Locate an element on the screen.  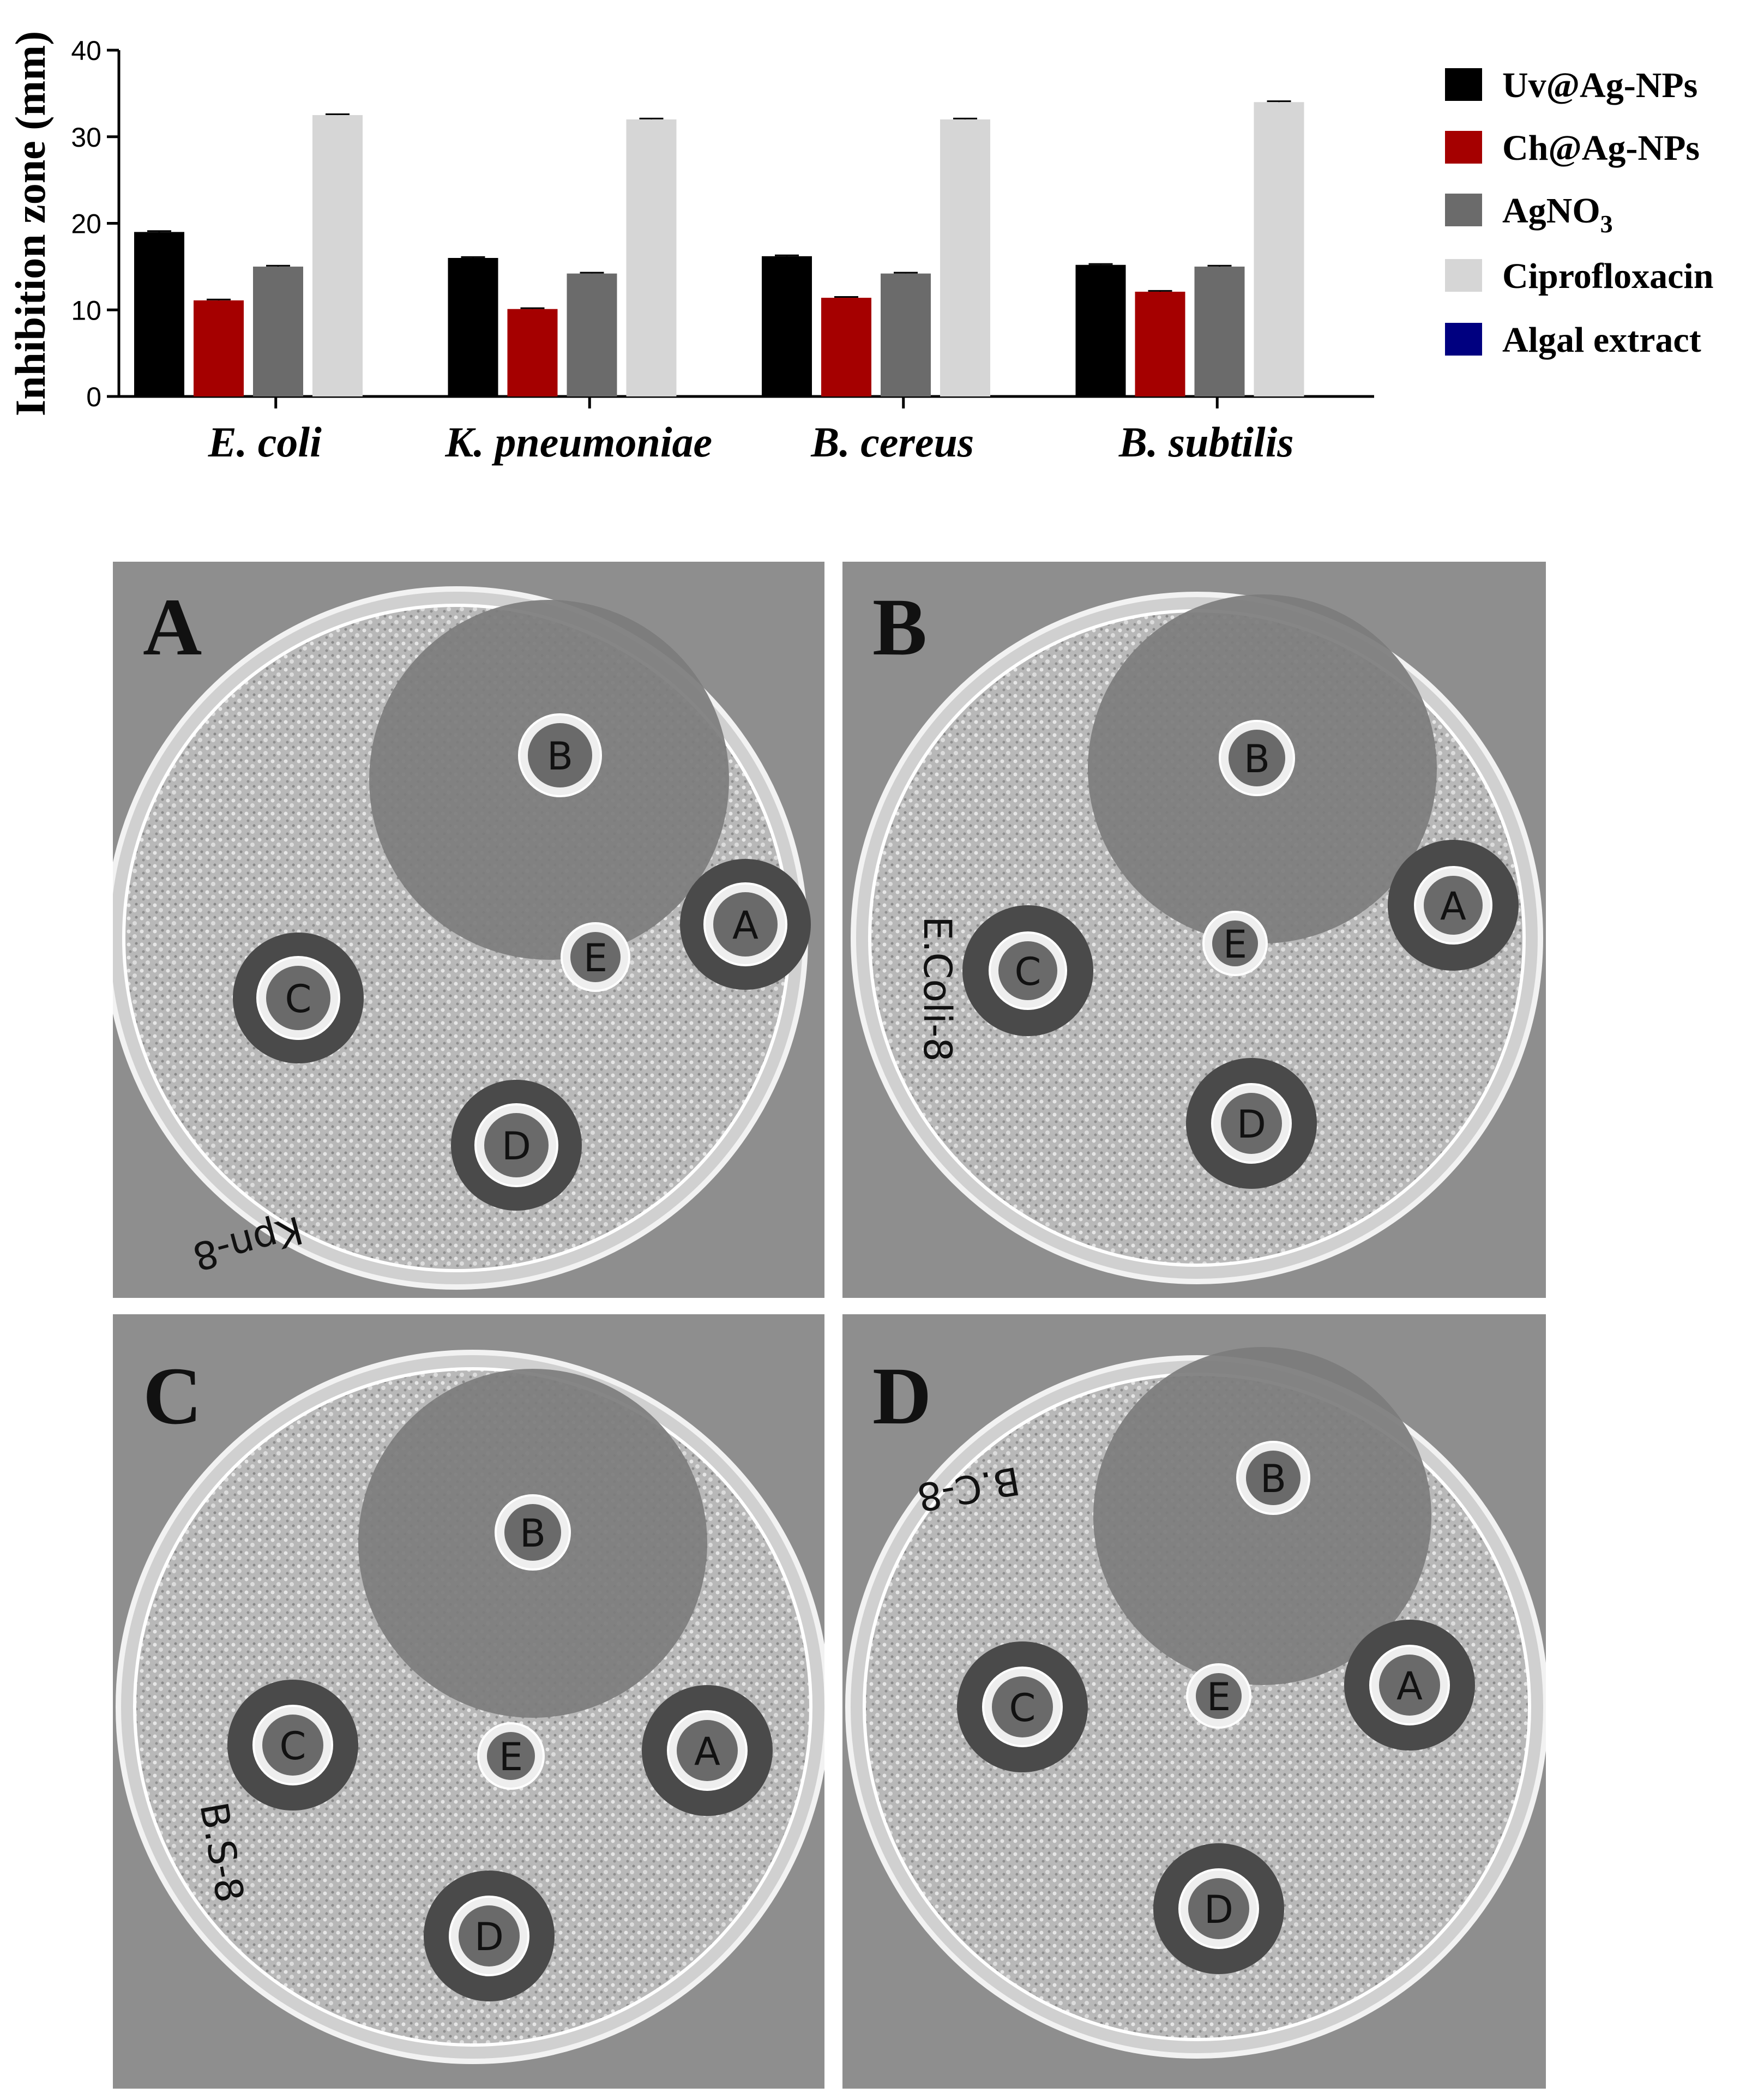
x-tick-label: B. subtilis is located at coordinates (1206, 442).